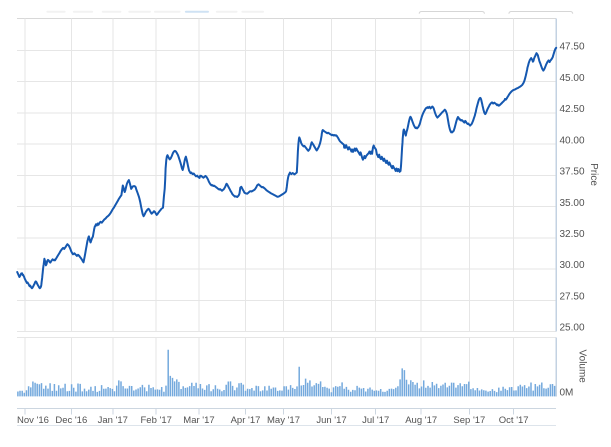  I want to click on svg-text: Sep '17, so click(469, 420).